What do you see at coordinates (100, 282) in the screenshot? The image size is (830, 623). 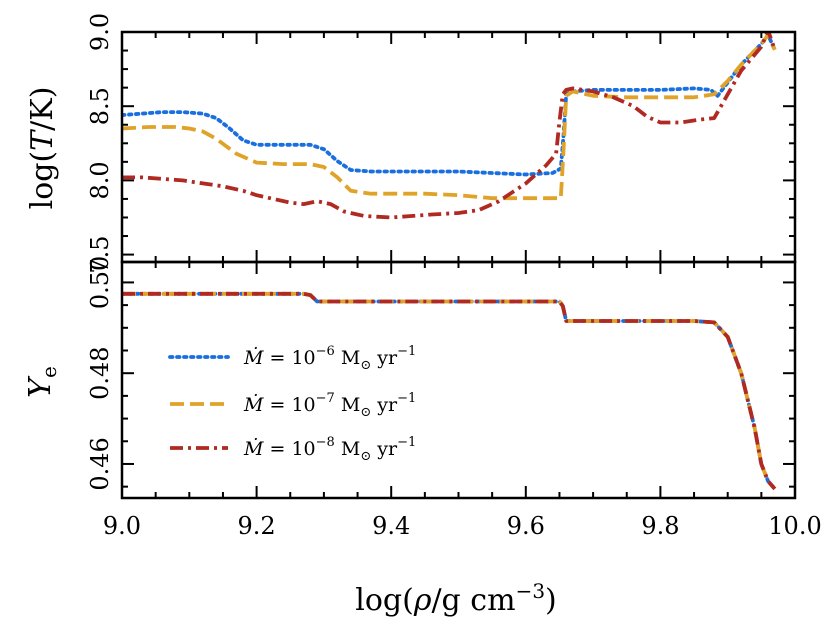 I see `ye-y-tick-label: 0.50` at bounding box center [100, 282].